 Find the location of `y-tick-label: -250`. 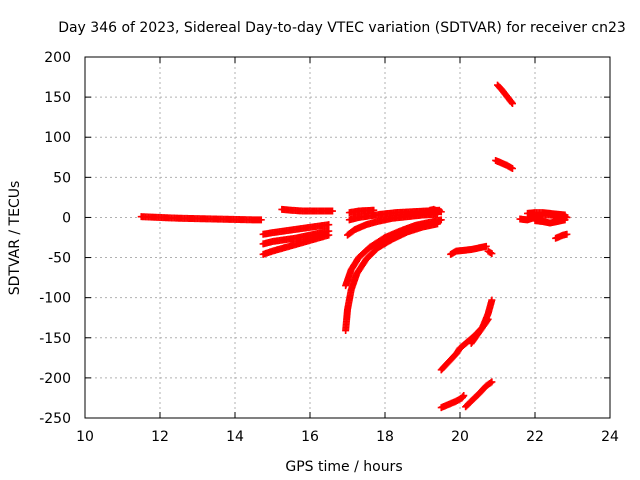

y-tick-label: -250 is located at coordinates (55, 419).